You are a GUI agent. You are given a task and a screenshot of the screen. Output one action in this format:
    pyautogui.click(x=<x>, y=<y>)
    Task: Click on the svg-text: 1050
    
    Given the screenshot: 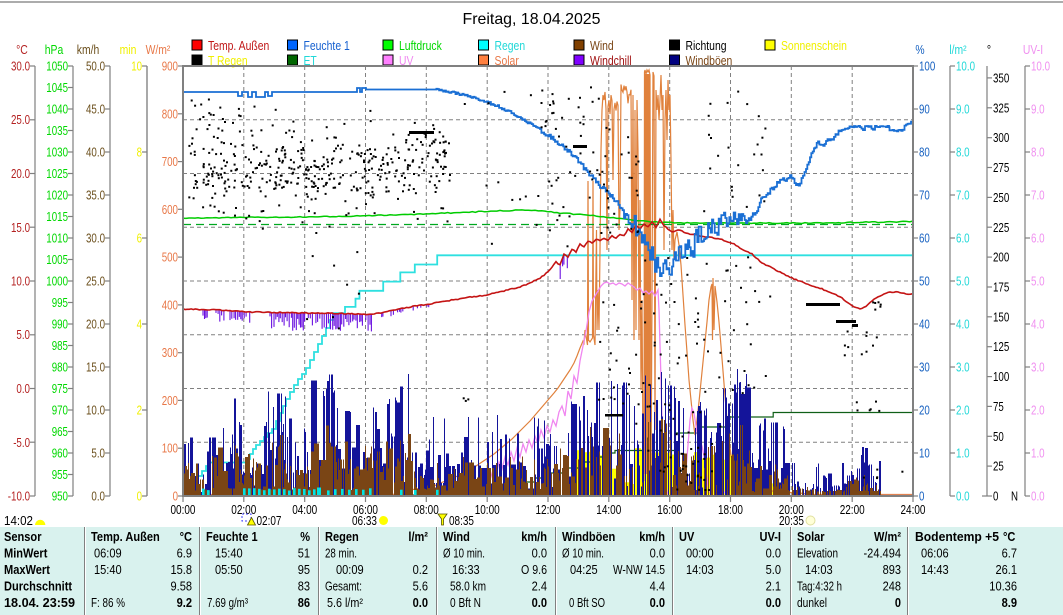 What is the action you would take?
    pyautogui.click(x=57, y=66)
    